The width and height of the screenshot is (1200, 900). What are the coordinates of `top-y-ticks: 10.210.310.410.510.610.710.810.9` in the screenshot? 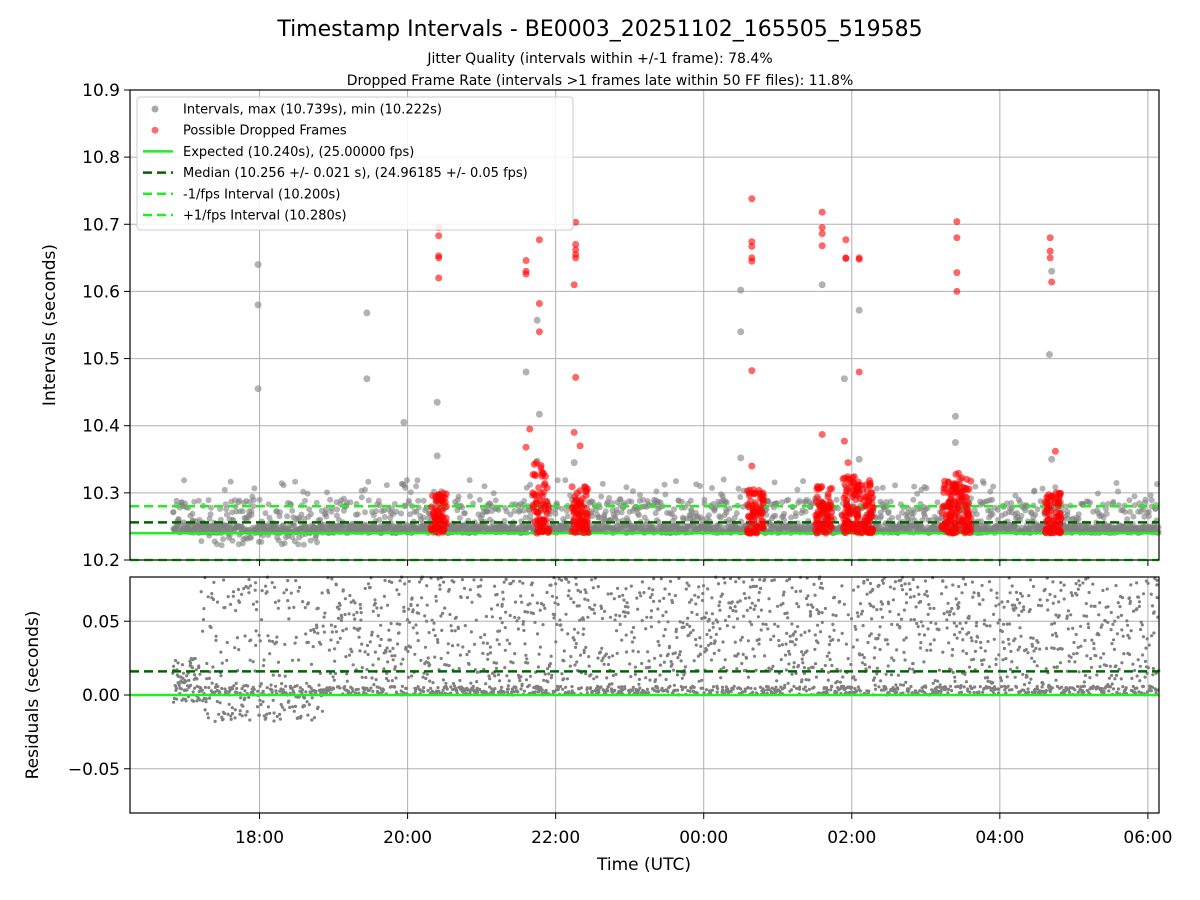 It's located at (106, 326).